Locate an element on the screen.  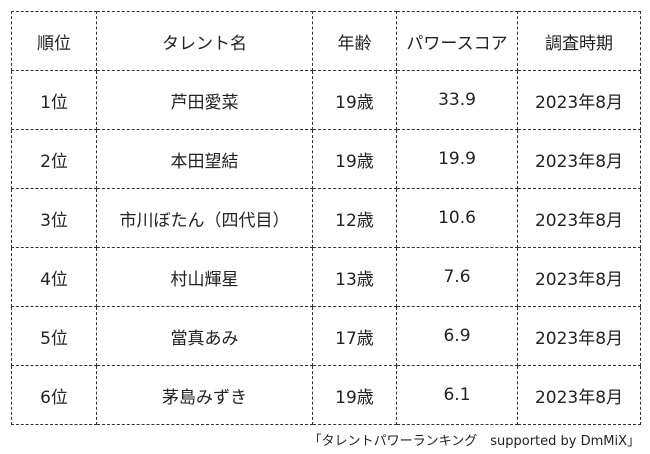
cell-score: 19.9 is located at coordinates (457, 159).